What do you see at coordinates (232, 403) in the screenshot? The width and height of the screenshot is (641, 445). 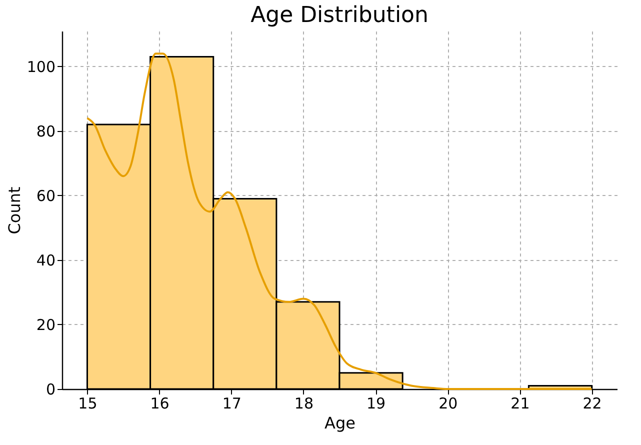 I see `x-tick-label: 17` at bounding box center [232, 403].